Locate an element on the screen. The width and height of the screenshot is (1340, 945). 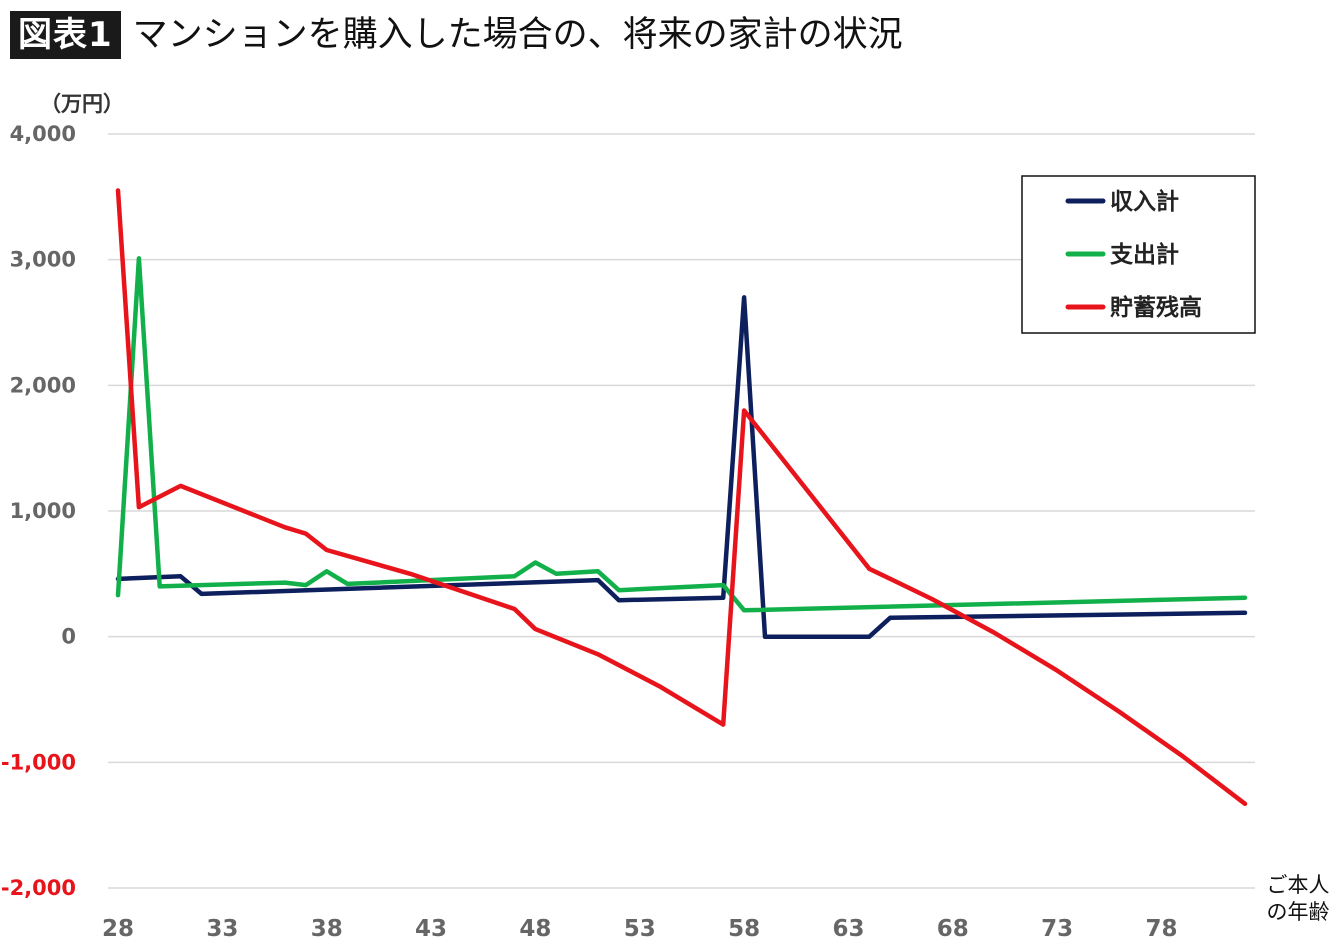
x-tick-label: 48 is located at coordinates (535, 929).